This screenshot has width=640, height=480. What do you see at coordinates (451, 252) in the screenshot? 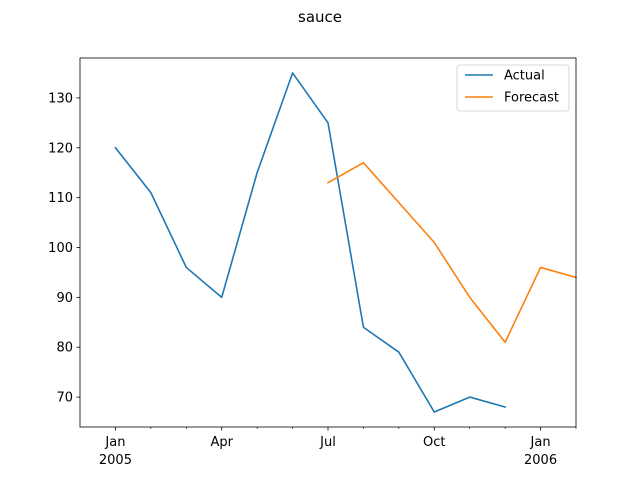
I see `series-line-forecast` at bounding box center [451, 252].